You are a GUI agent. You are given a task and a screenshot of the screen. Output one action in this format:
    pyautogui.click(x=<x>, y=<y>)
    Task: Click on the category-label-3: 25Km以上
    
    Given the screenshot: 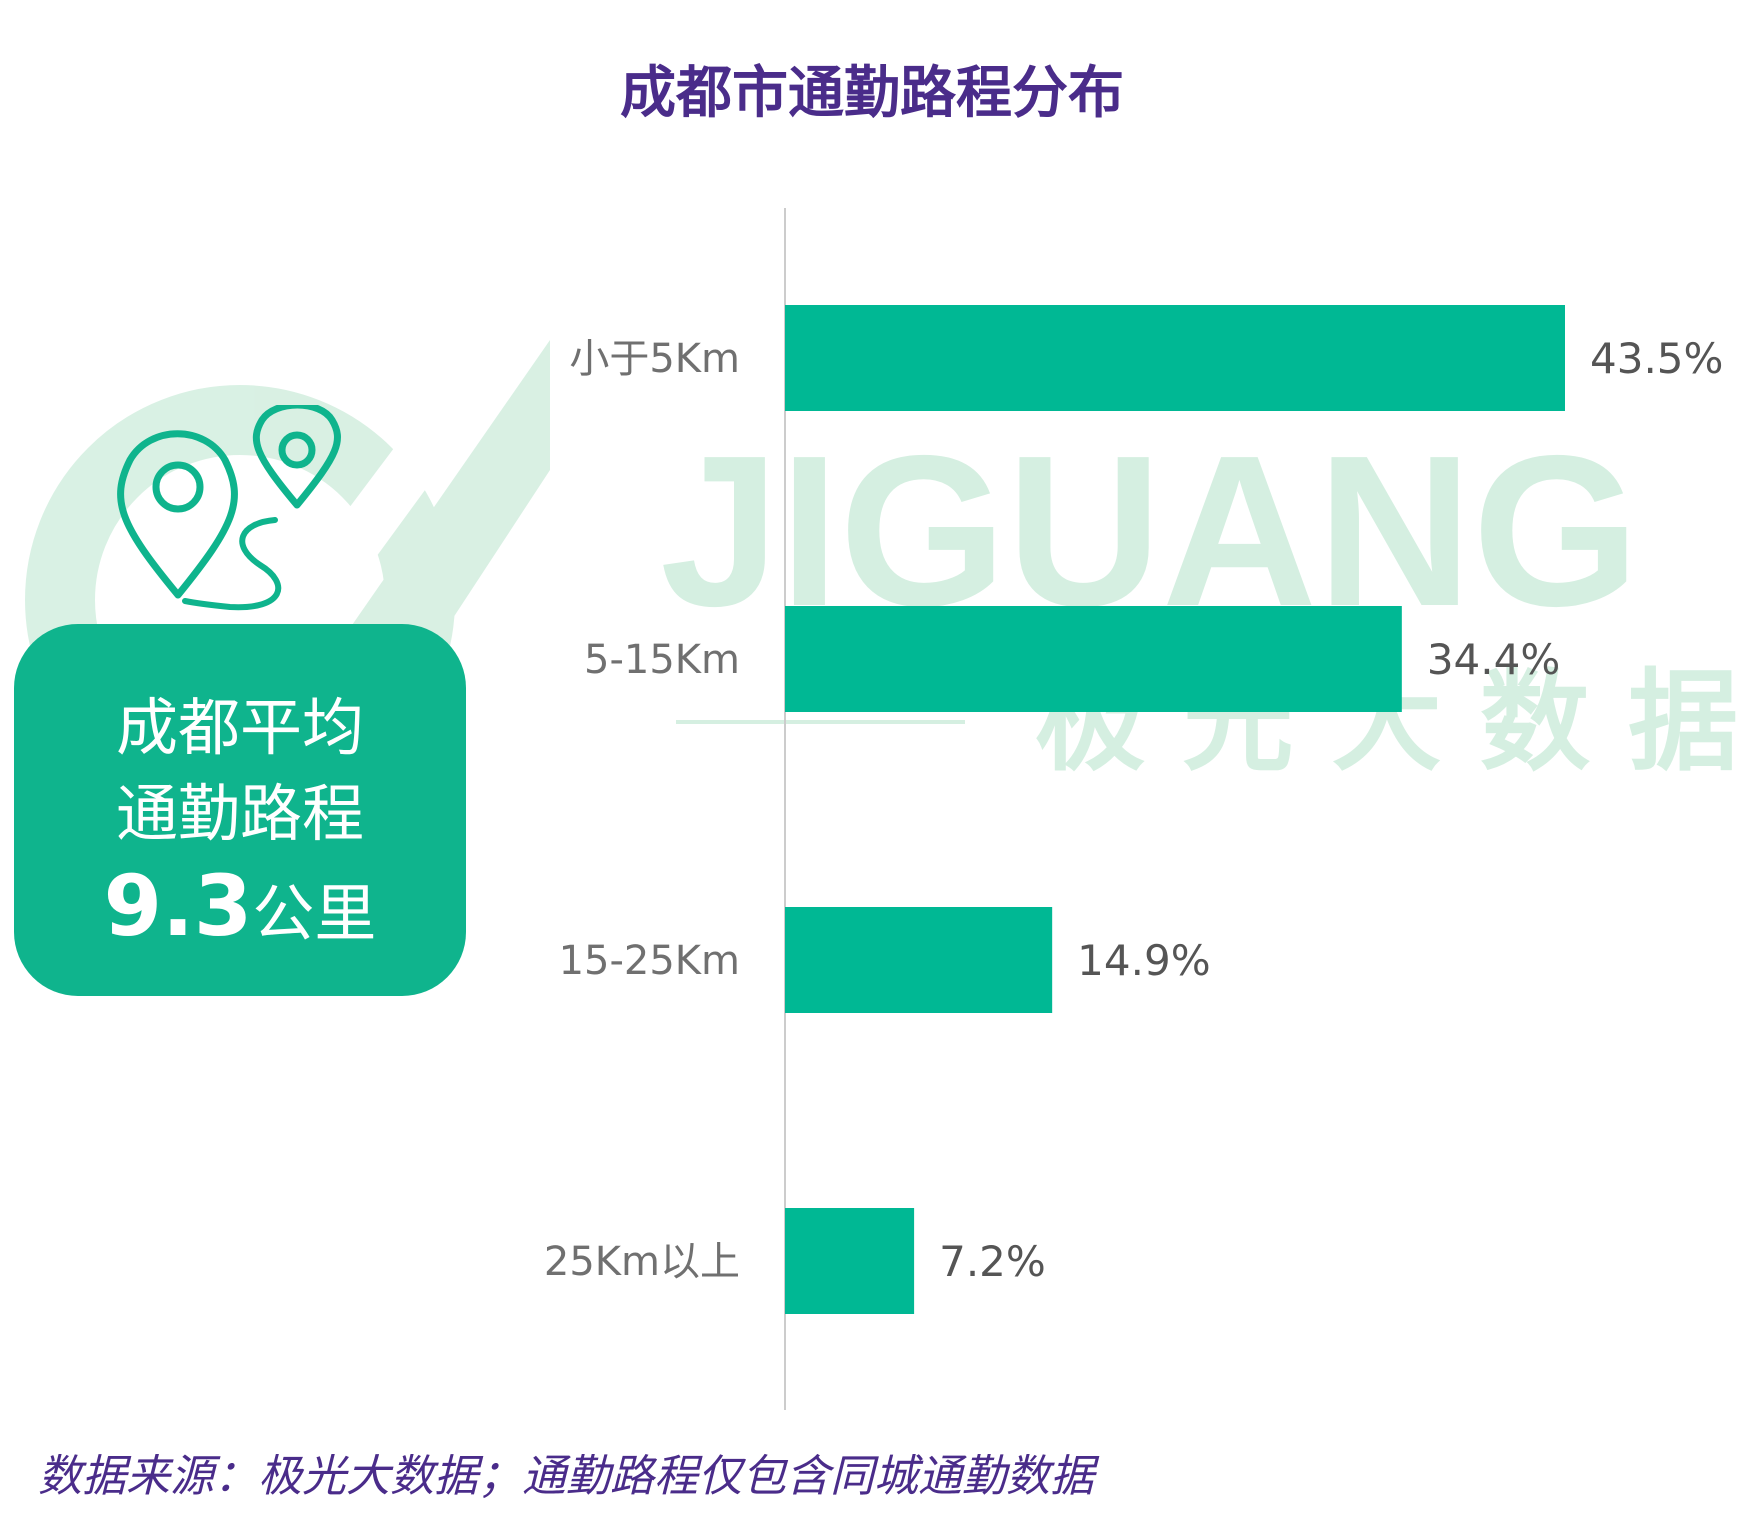 What is the action you would take?
    pyautogui.click(x=642, y=1262)
    